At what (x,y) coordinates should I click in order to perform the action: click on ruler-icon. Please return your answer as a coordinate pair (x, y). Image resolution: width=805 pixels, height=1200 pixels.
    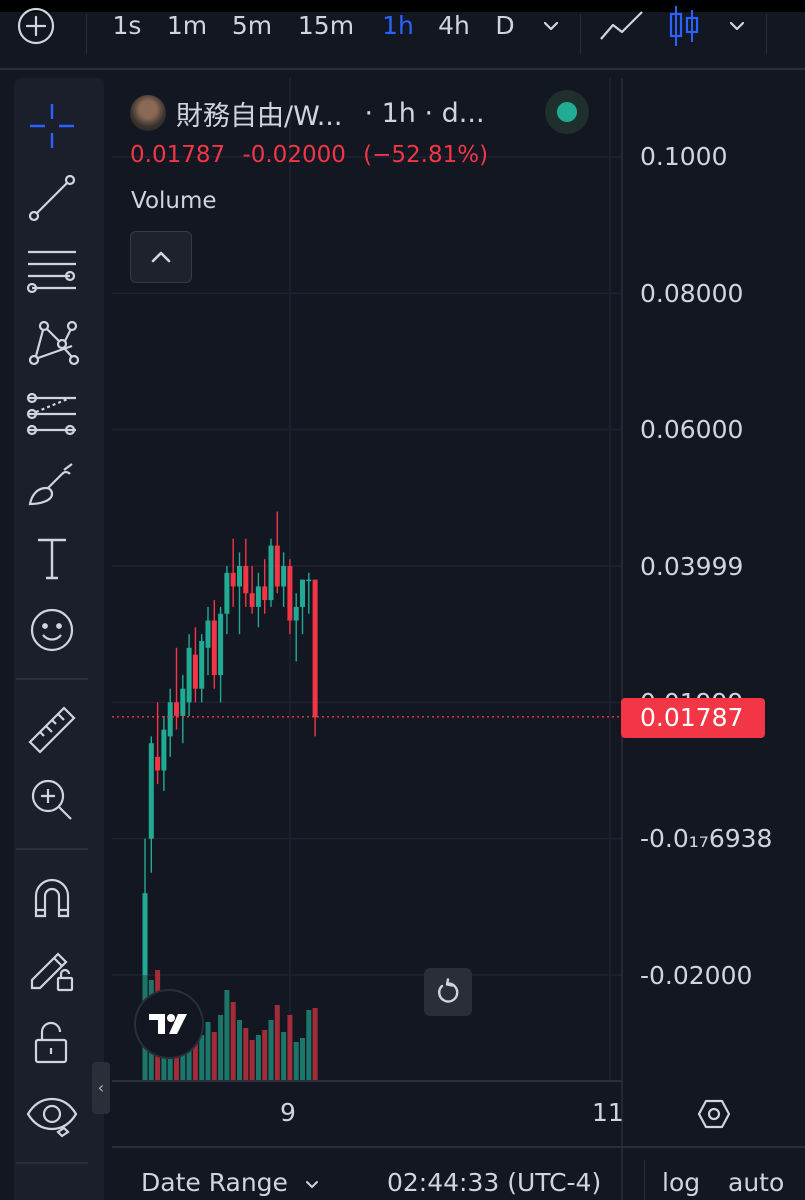
    Looking at the image, I should click on (52, 728).